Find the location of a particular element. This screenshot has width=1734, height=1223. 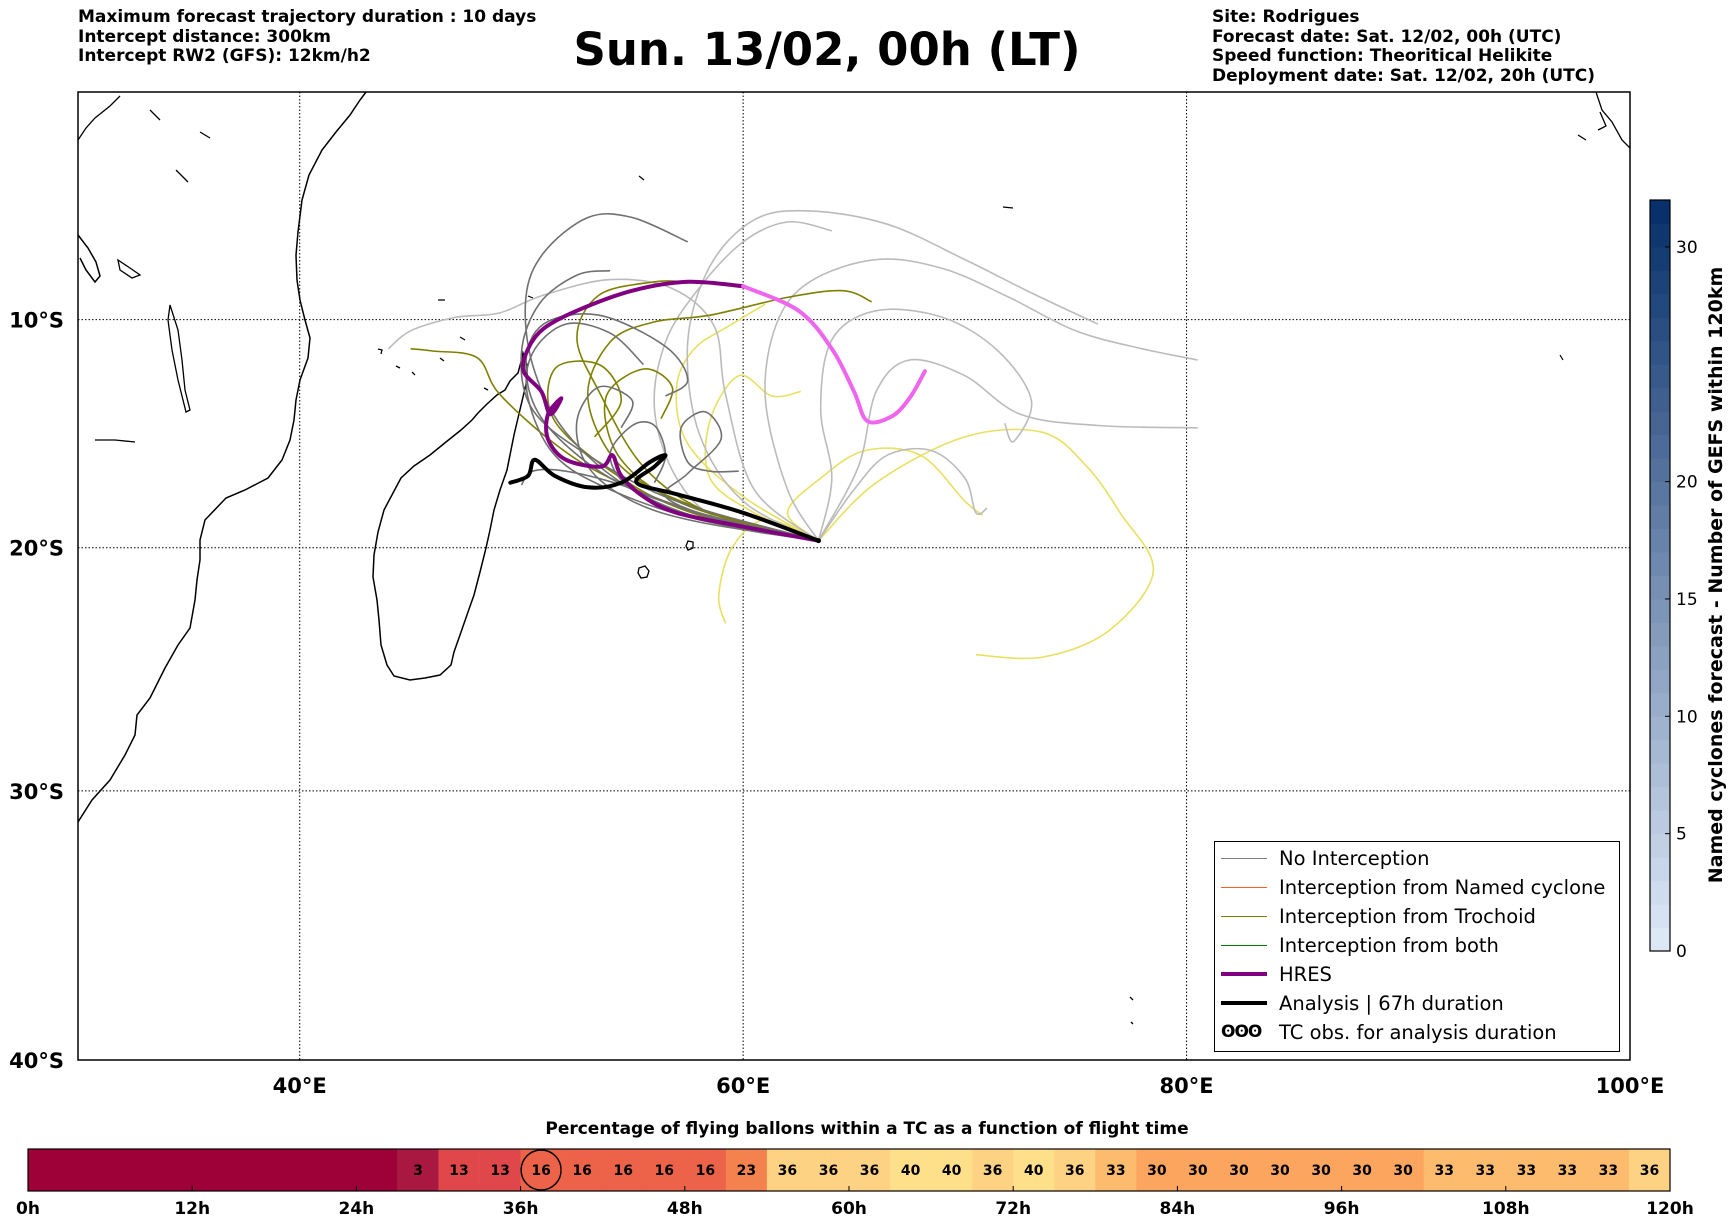

header-speed-function: Speed function: Theoritical Helikite is located at coordinates (1382, 56).